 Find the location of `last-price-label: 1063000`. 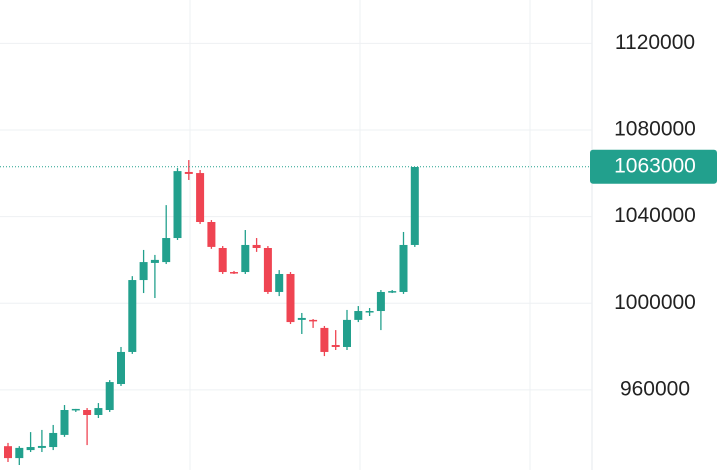

last-price-label: 1063000 is located at coordinates (655, 165).